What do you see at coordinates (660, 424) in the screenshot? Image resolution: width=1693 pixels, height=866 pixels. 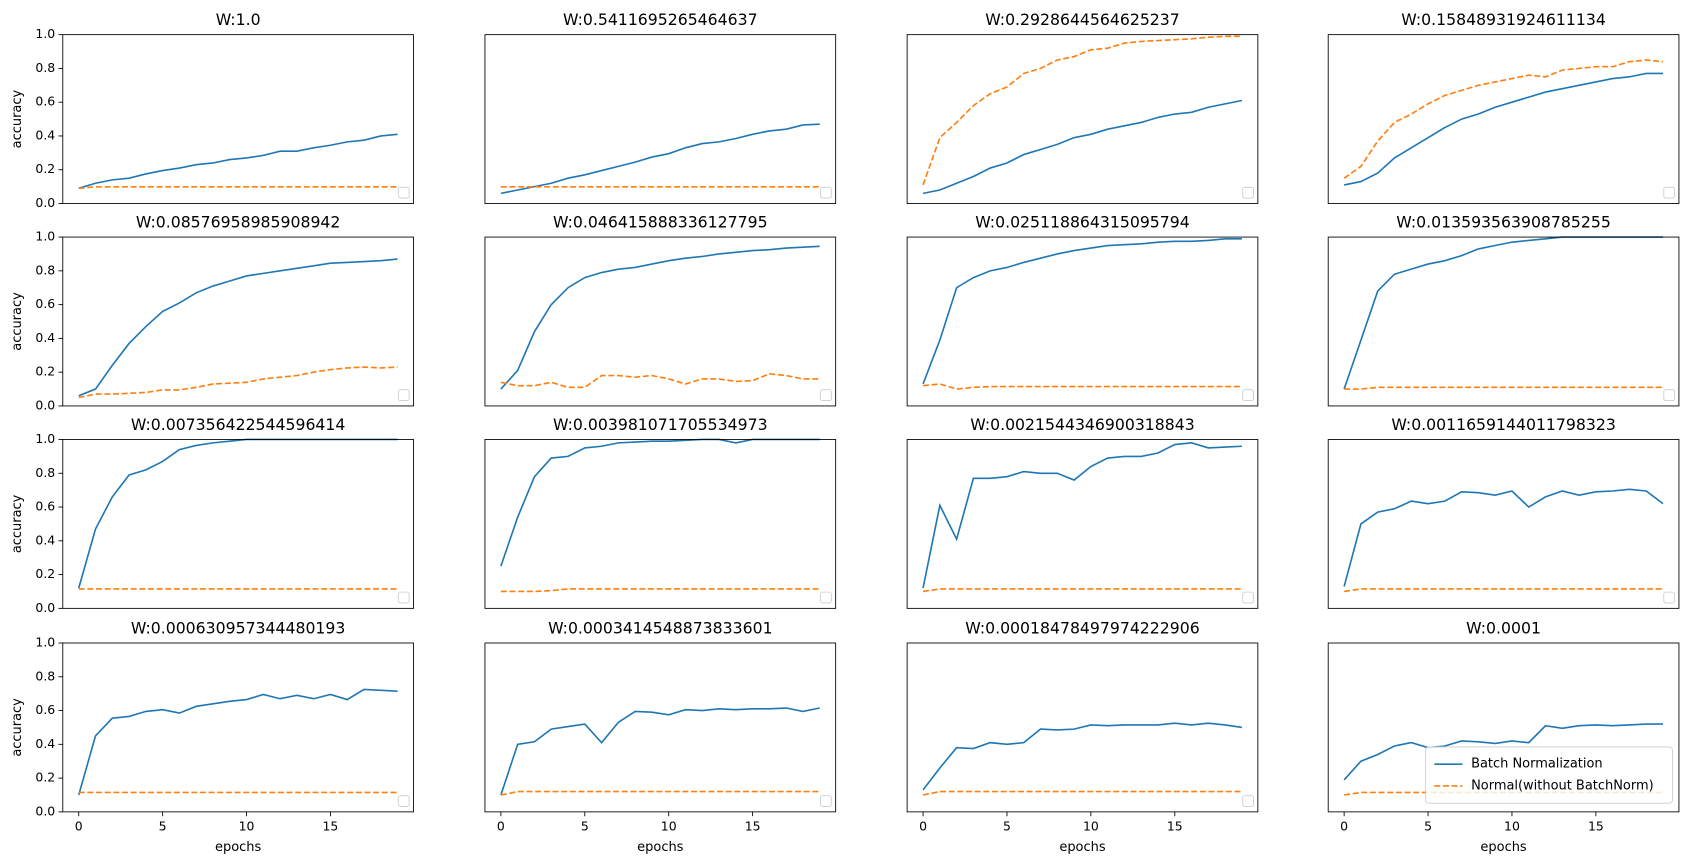 I see `subplot-title: W:0.003981071705534973` at bounding box center [660, 424].